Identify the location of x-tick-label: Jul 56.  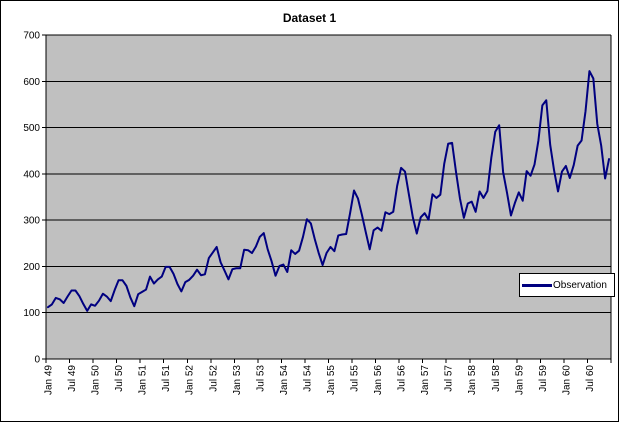
(402, 378).